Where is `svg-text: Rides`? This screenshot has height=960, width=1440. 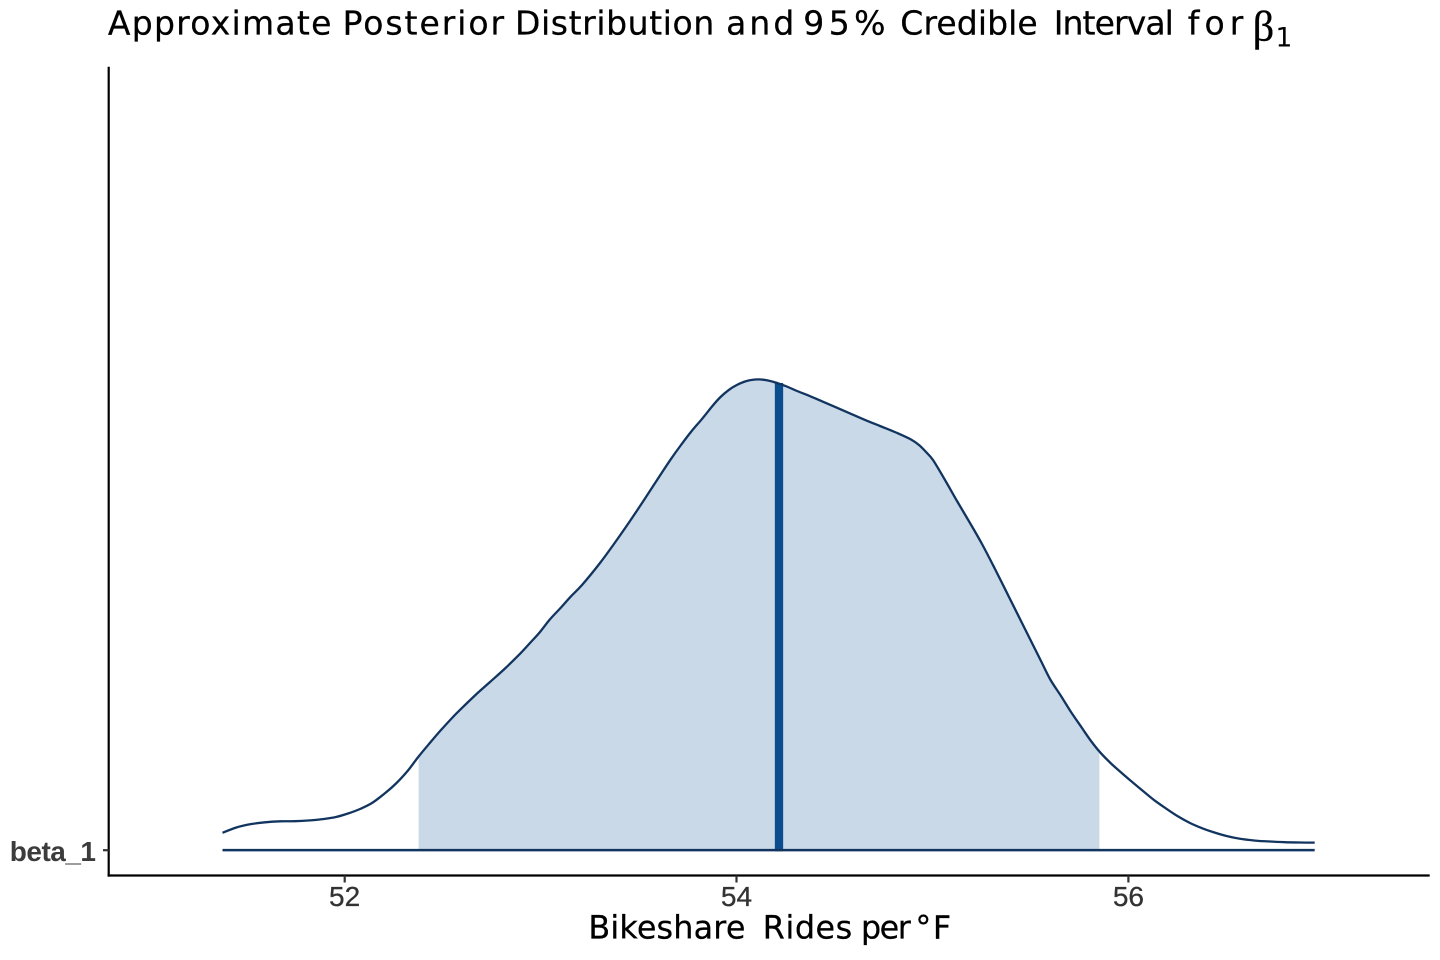
svg-text: Rides is located at coordinates (808, 927).